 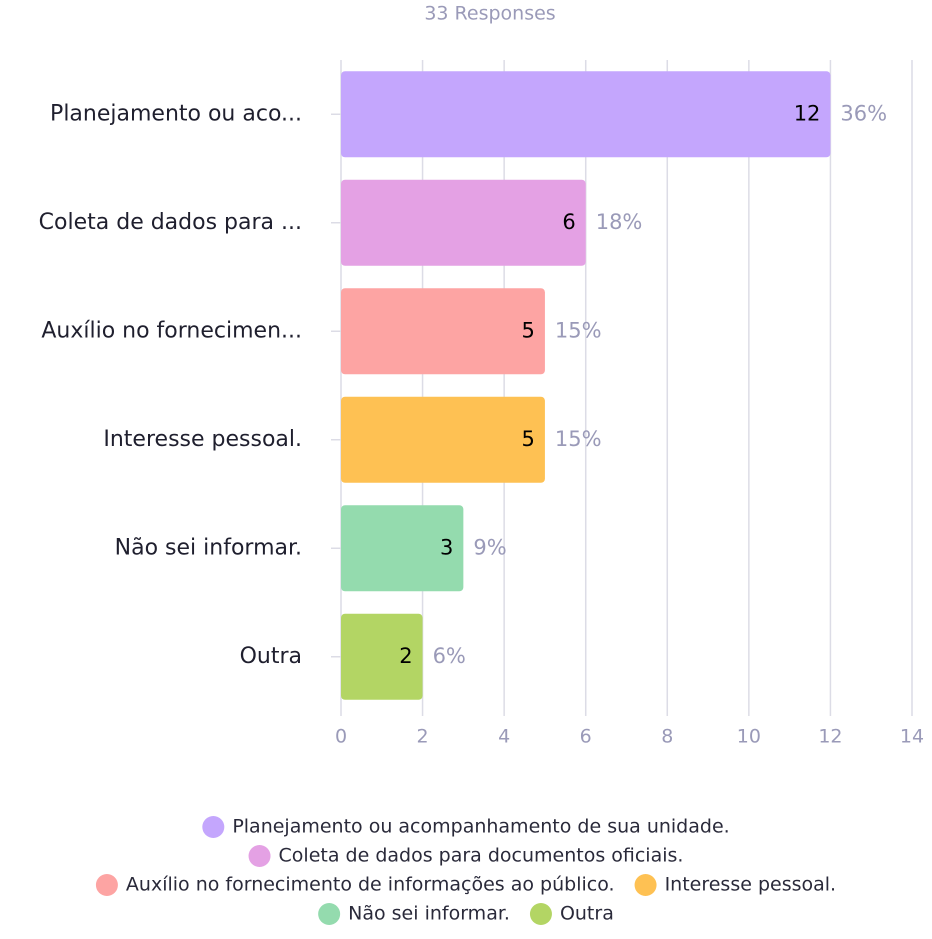 What do you see at coordinates (749, 737) in the screenshot?
I see `x-tick-label: 10` at bounding box center [749, 737].